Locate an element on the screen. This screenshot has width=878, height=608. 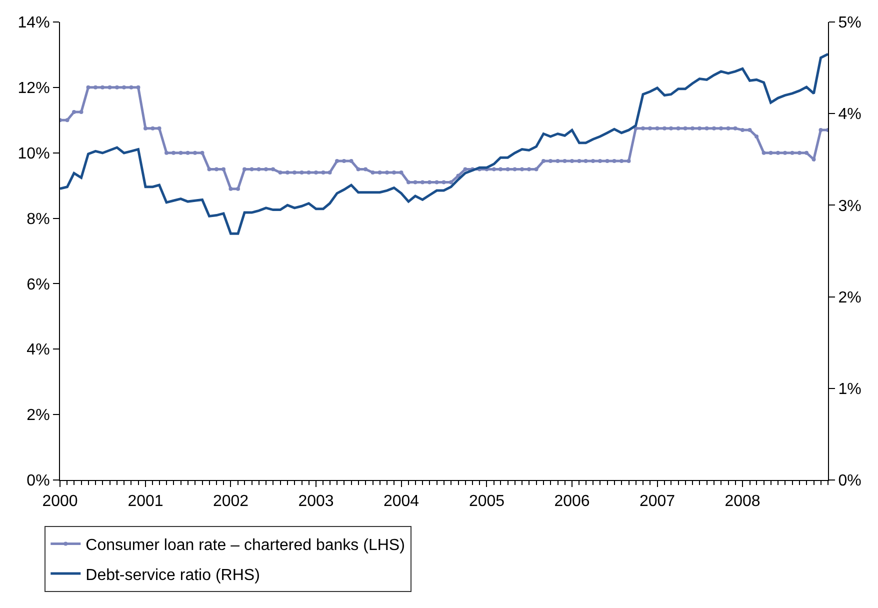
x-tick-label: 2001 is located at coordinates (146, 501).